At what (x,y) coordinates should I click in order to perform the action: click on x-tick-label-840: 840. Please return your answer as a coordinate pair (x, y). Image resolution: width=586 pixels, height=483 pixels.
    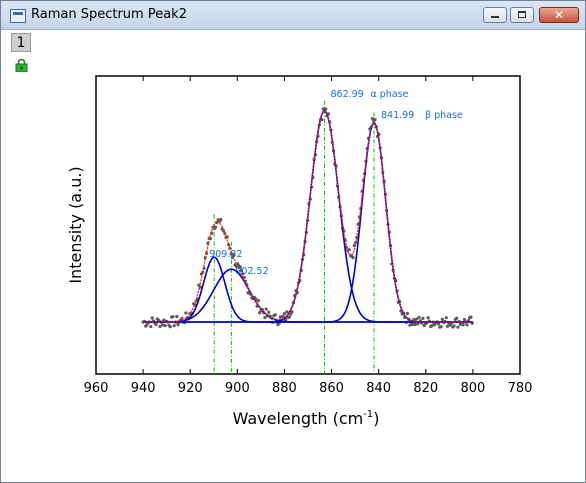
    Looking at the image, I should click on (378, 388).